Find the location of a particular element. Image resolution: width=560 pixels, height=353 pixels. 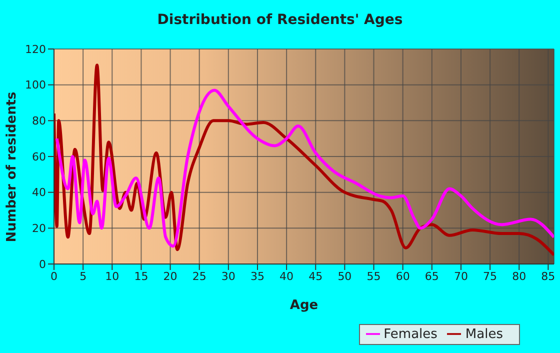

x-tick-label: 15 is located at coordinates (141, 276).